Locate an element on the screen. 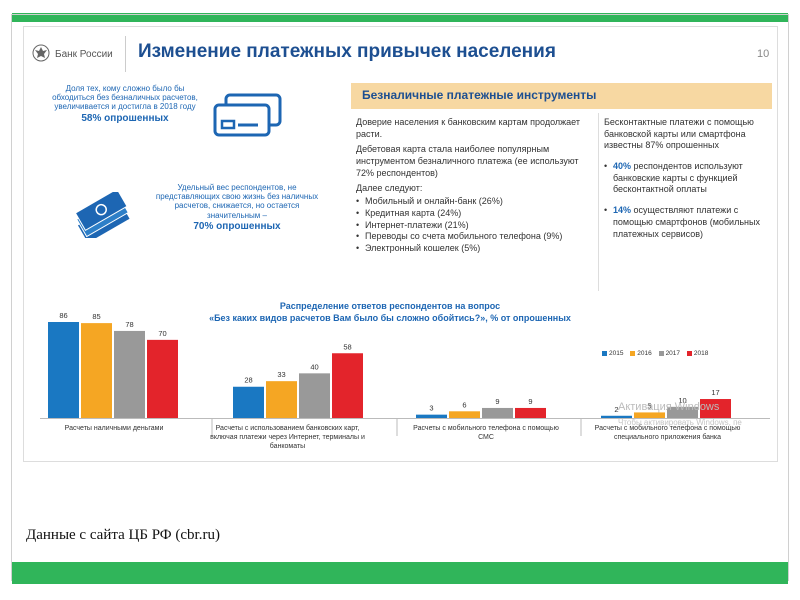  legend-label-2015: 2015 is located at coordinates (616, 353).